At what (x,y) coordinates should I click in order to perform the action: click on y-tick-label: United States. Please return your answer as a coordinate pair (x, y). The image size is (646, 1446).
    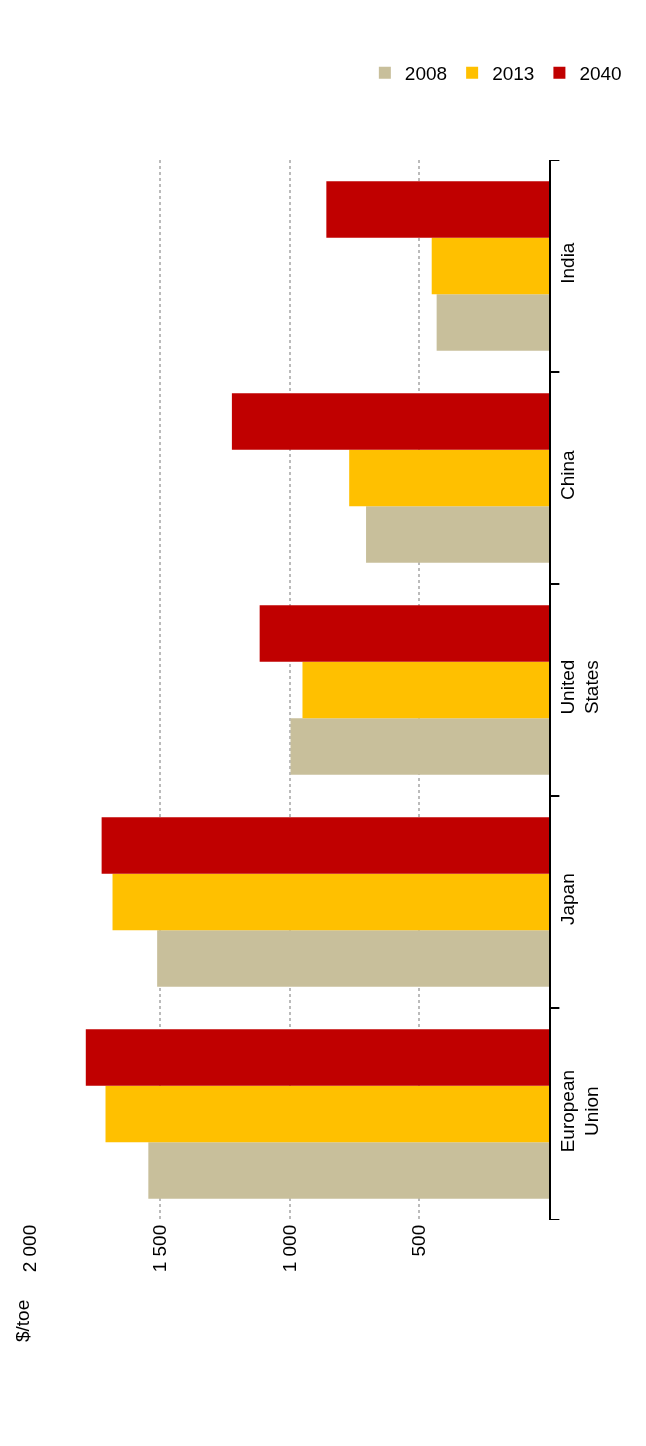
    Looking at the image, I should click on (579, 687).